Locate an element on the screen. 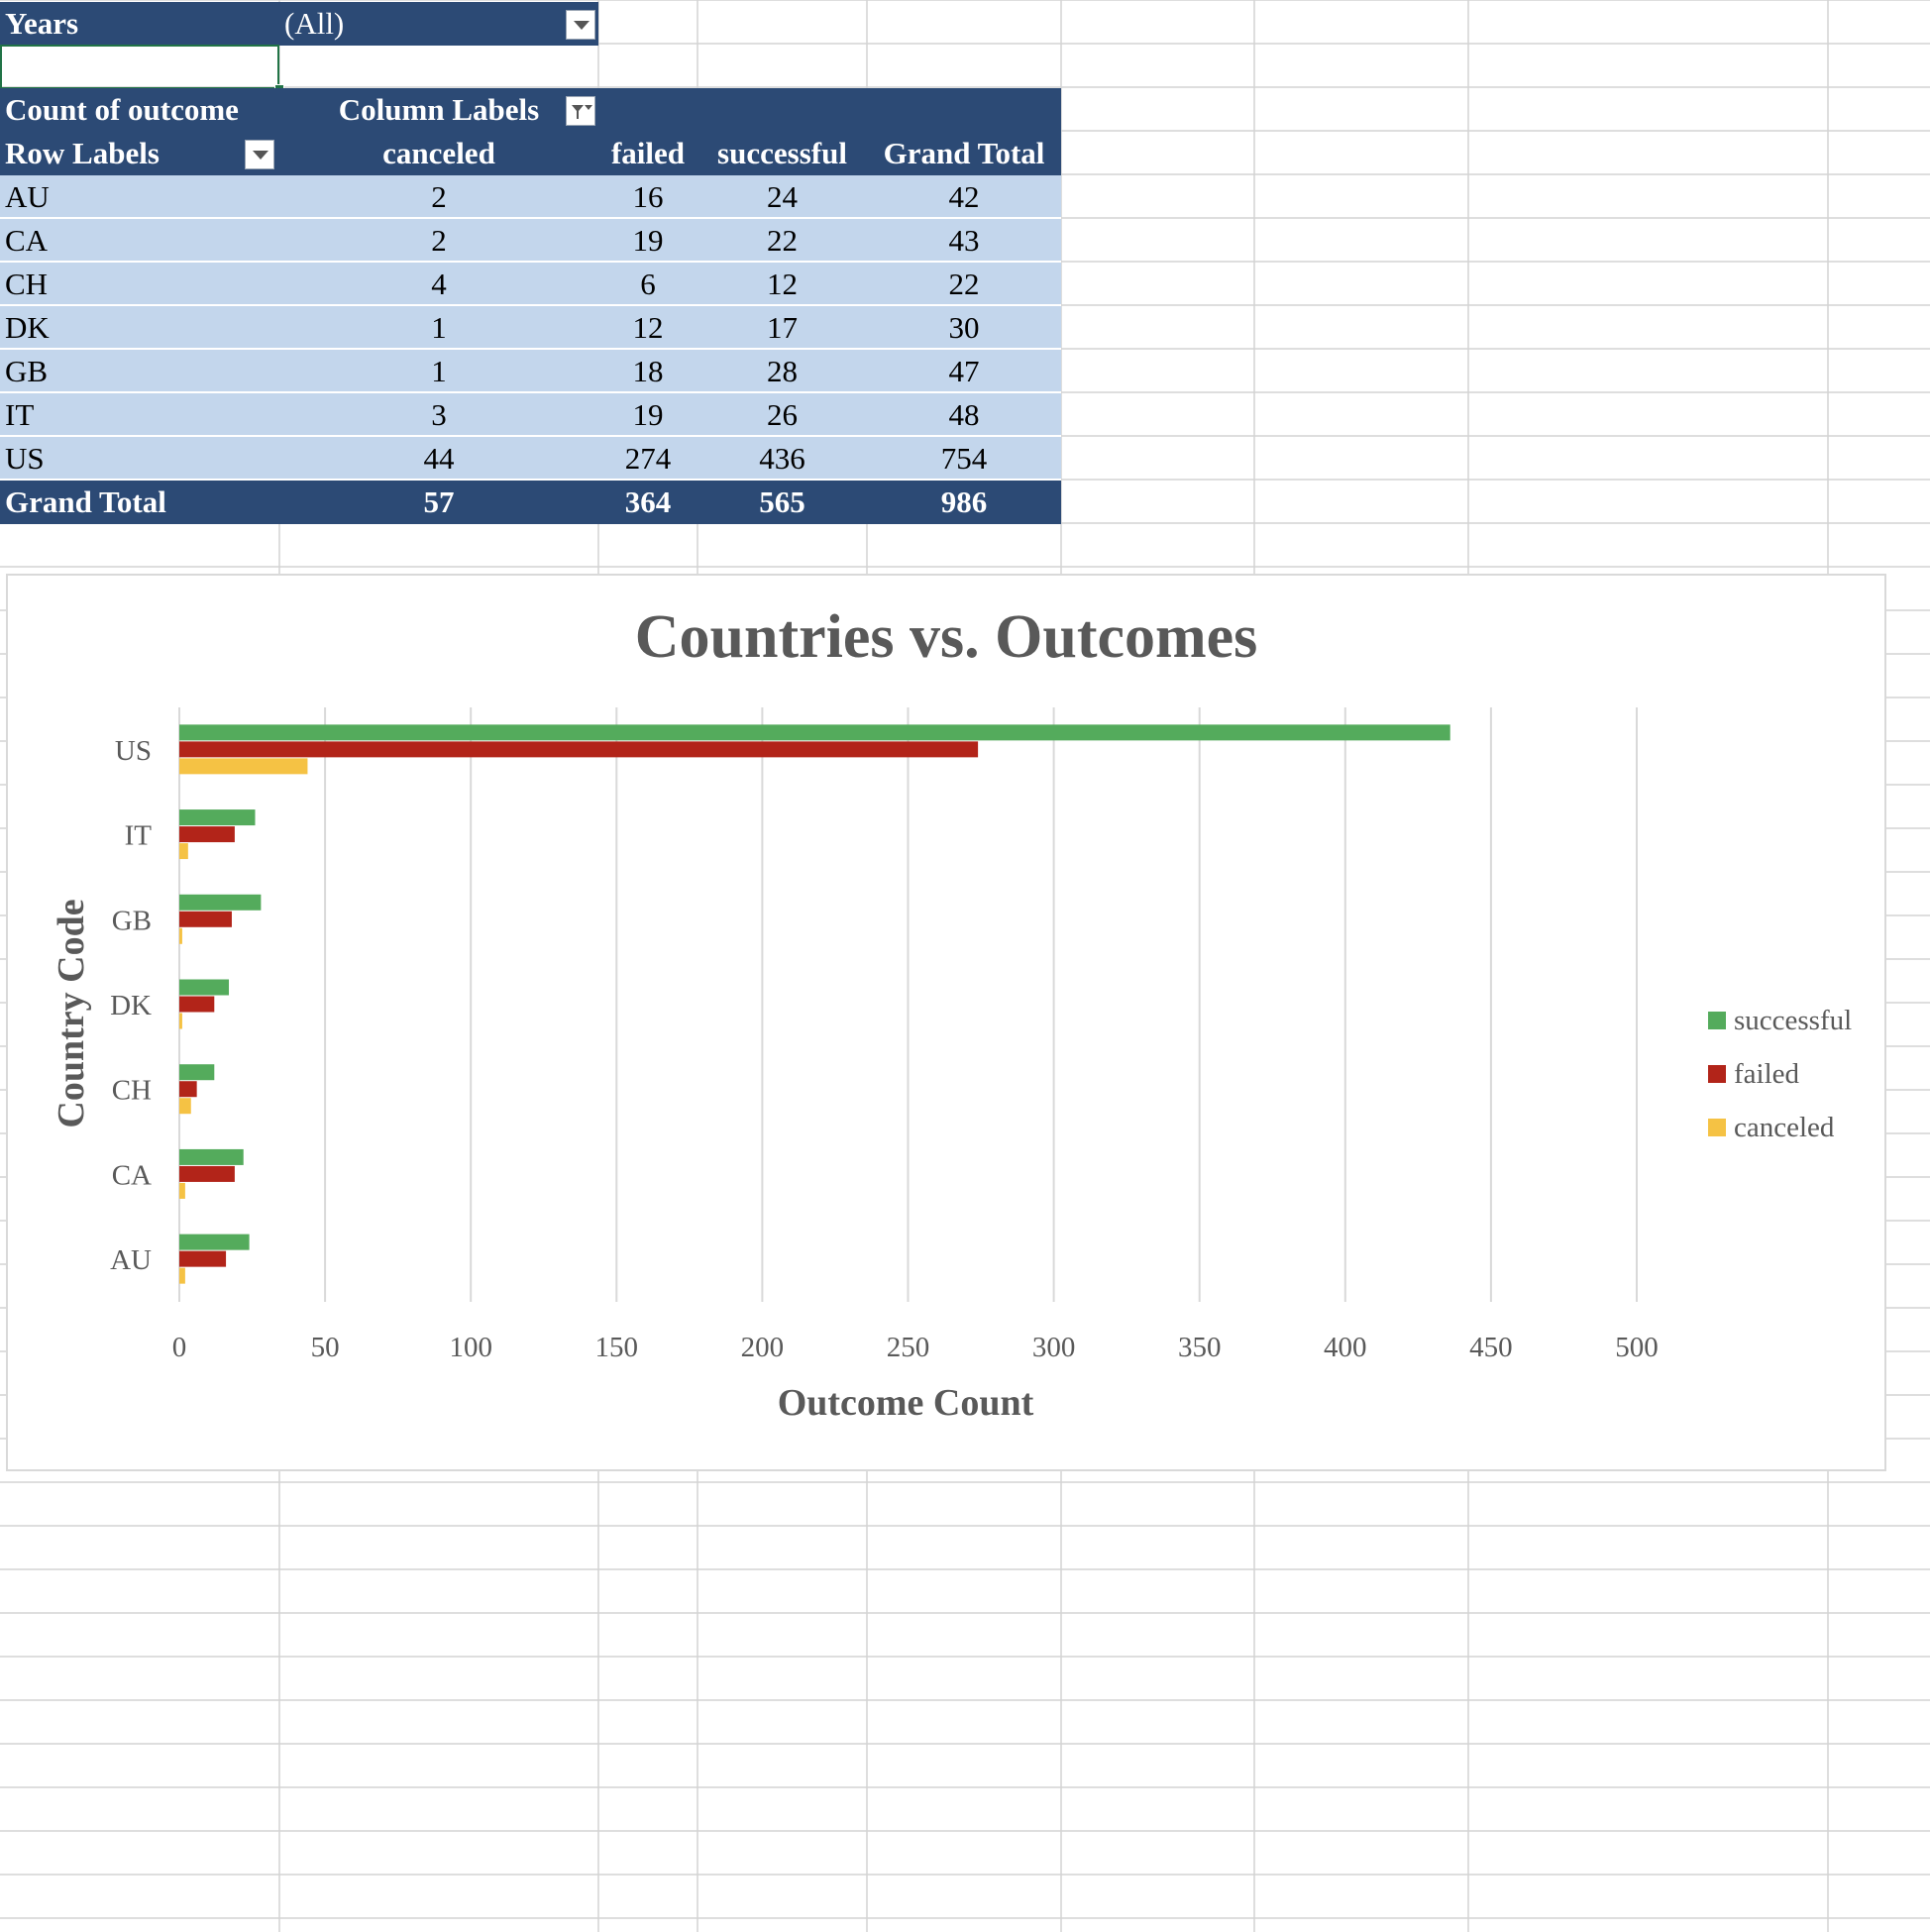 The image size is (1930, 1932). legend-swatch-successful is located at coordinates (1717, 1020).